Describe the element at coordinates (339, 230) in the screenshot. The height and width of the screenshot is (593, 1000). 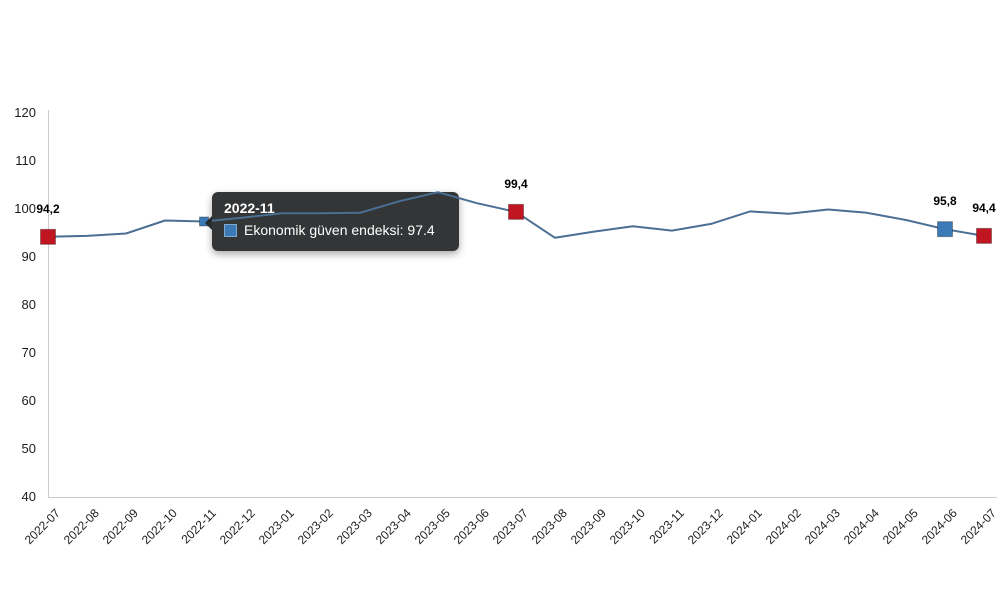
I see `tooltip-series-value: Ekonomik güven endeksi: 97.4` at that location.